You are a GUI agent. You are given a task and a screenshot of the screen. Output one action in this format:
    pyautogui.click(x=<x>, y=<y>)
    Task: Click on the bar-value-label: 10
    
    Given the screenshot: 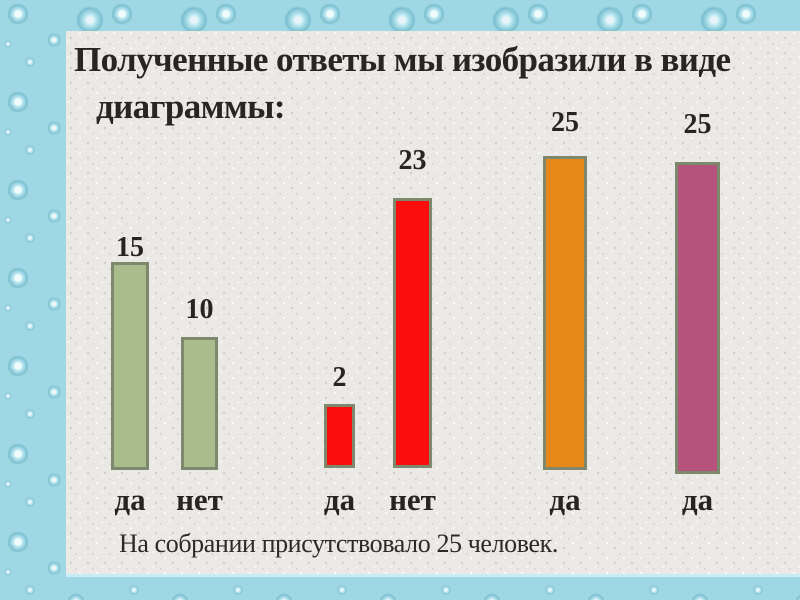 What is the action you would take?
    pyautogui.click(x=199, y=309)
    